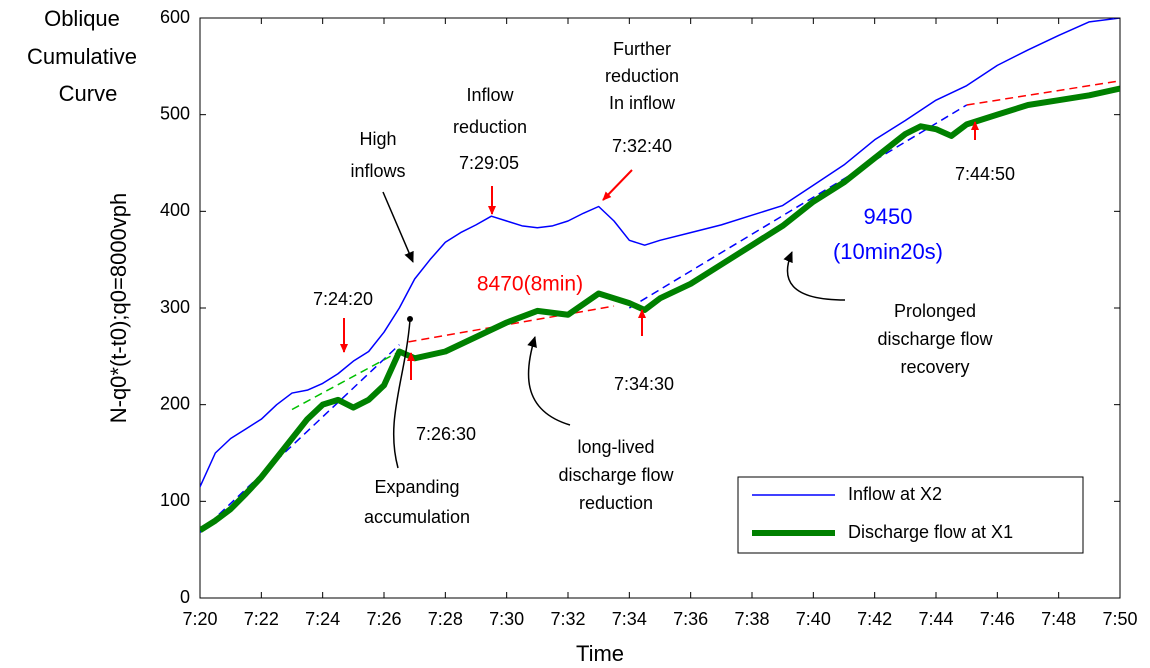  I want to click on y-tick-label: 0, so click(185, 597).